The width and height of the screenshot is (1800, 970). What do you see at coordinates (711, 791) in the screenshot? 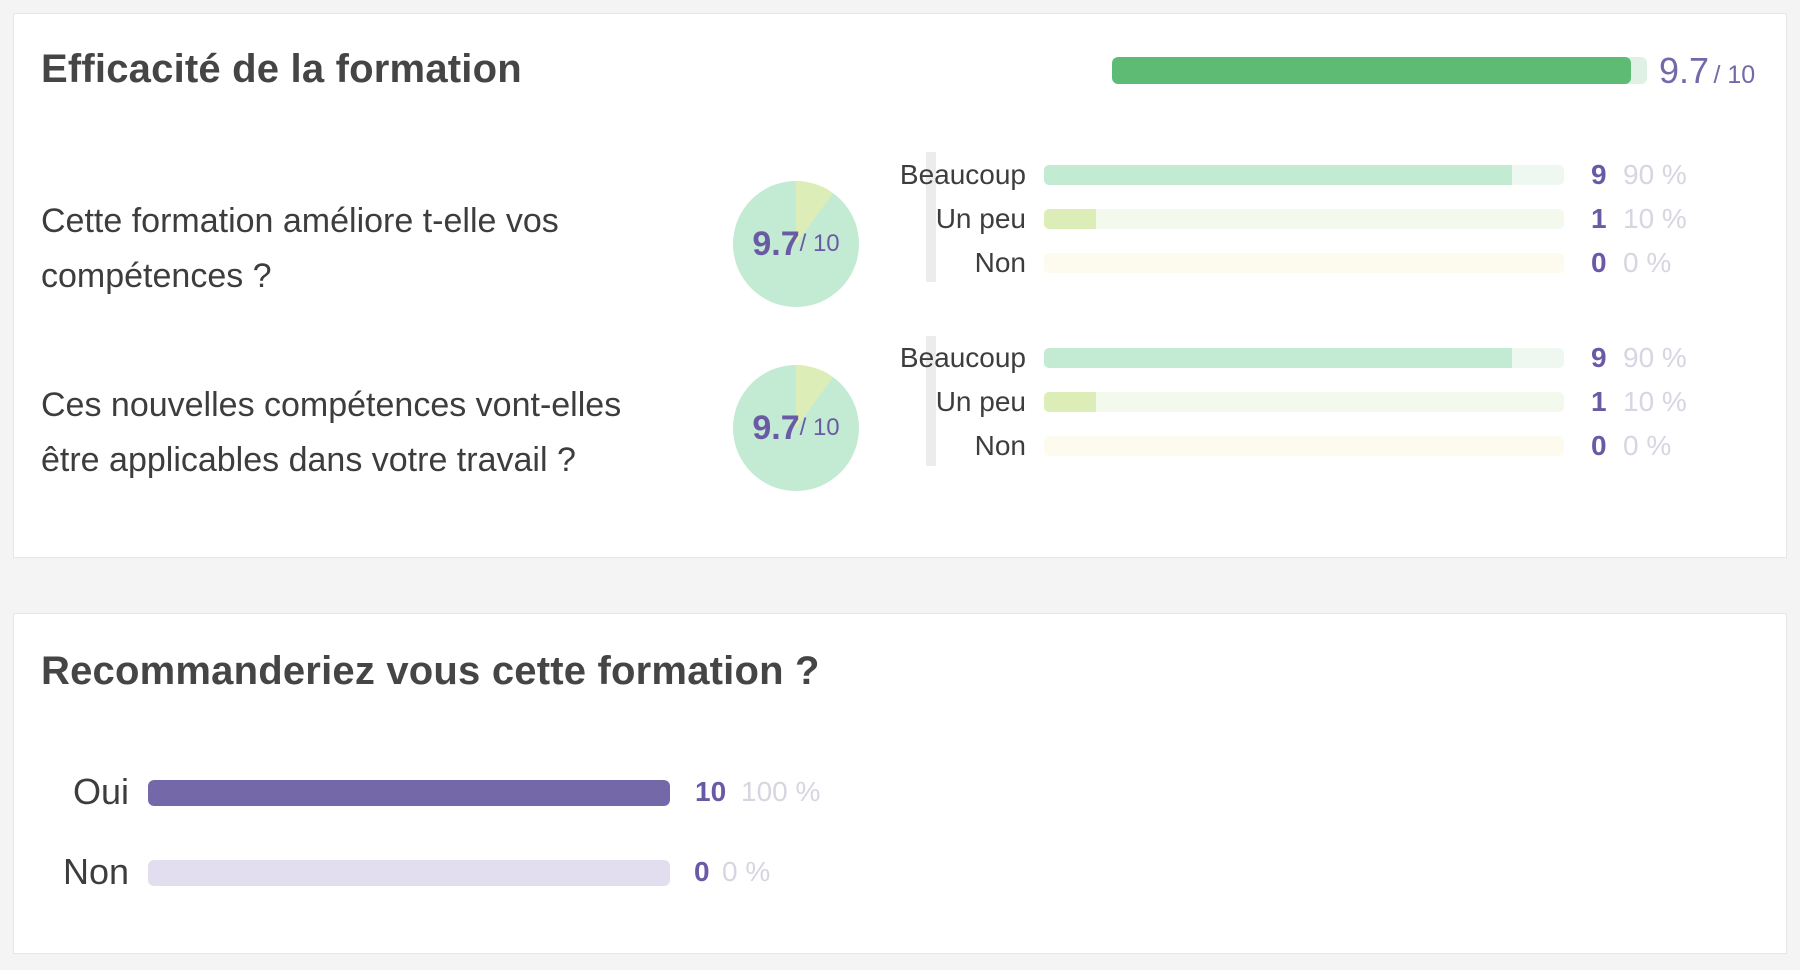
I see `recommendation-count: 10` at bounding box center [711, 791].